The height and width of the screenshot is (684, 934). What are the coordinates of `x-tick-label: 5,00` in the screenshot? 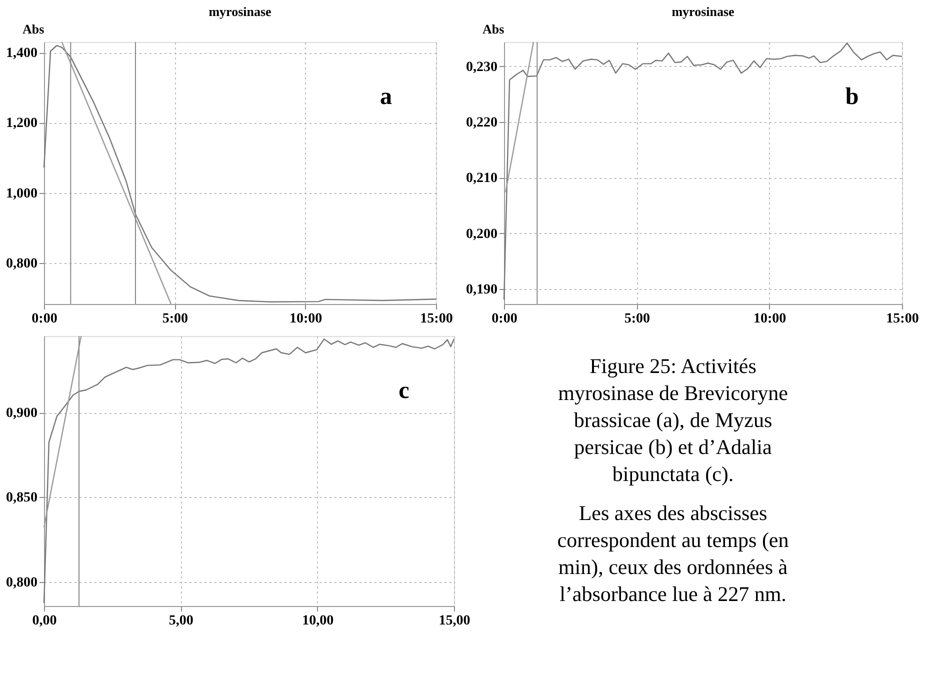 It's located at (181, 621).